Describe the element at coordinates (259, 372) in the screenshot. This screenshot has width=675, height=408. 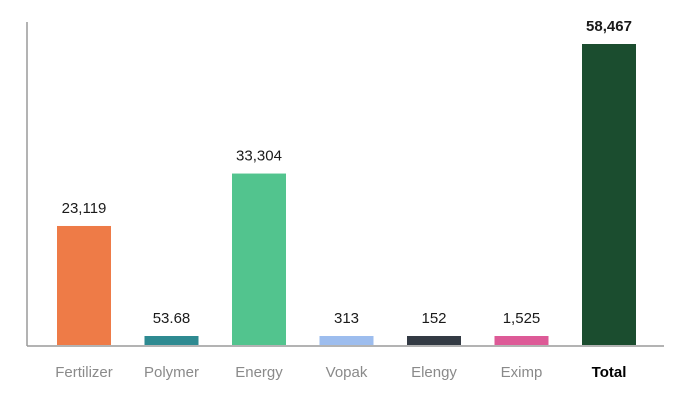
I see `category-label-energy: Energy` at that location.